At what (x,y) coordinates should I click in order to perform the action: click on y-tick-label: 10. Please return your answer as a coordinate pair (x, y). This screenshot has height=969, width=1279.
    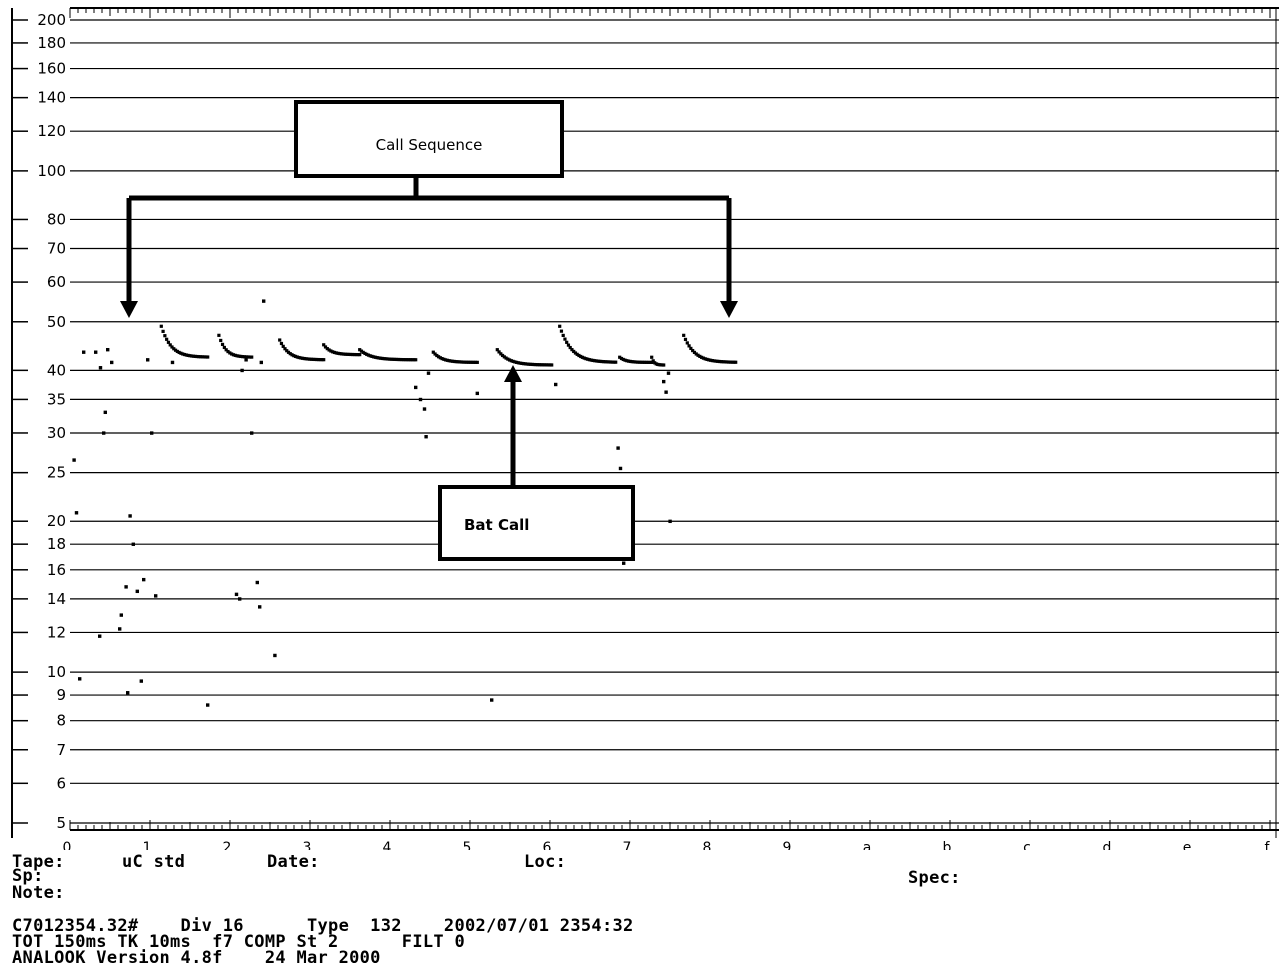
    Looking at the image, I should click on (56, 672).